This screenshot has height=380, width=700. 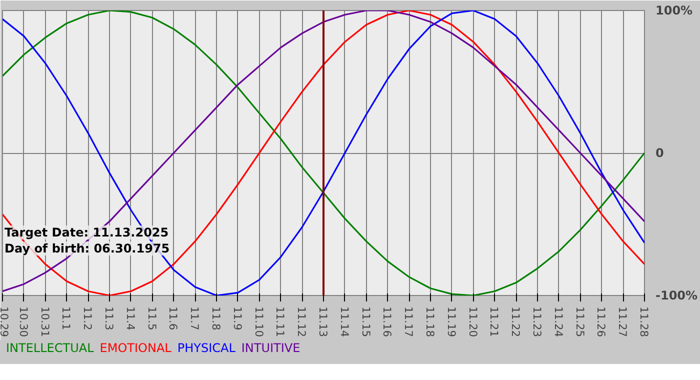 What do you see at coordinates (87, 318) in the screenshot?
I see `x-tick-label: 11.2` at bounding box center [87, 318].